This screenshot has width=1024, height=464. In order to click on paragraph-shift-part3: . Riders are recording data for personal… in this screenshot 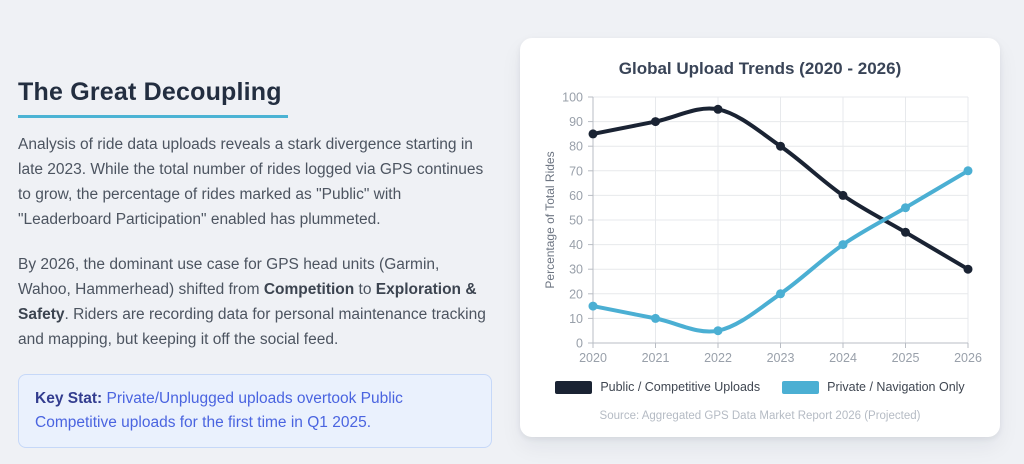, I will do `click(252, 327)`.